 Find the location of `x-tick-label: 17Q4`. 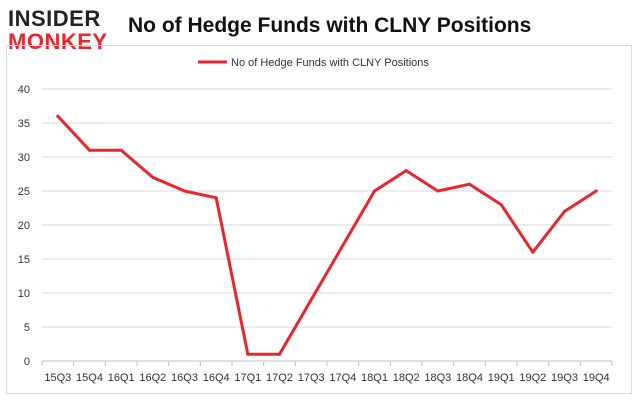

x-tick-label: 17Q4 is located at coordinates (342, 378).